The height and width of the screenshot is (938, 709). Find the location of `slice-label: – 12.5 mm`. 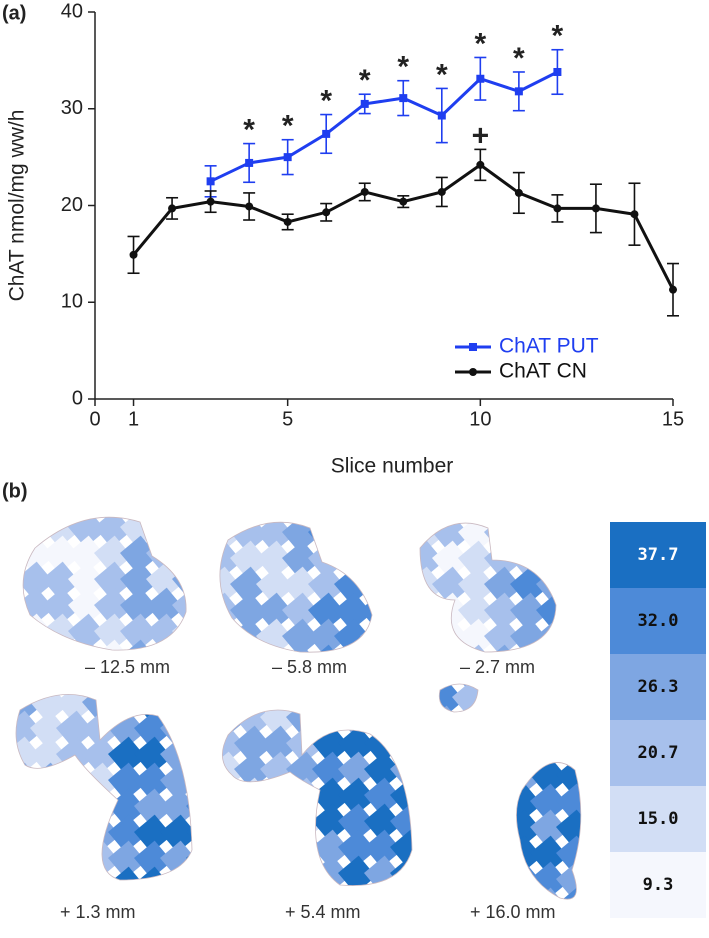

slice-label: – 12.5 mm is located at coordinates (127, 667).